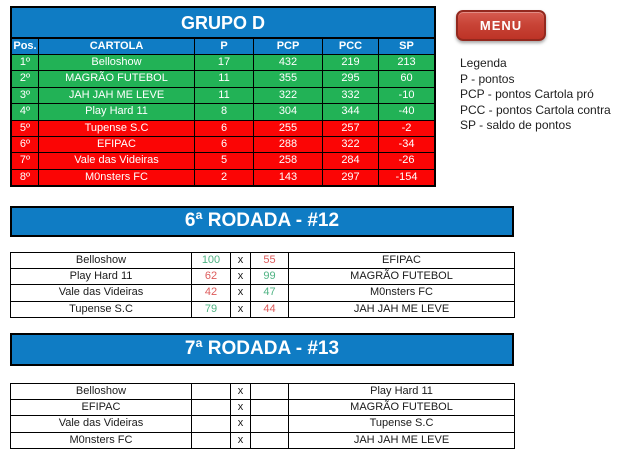 Image resolution: width=627 pixels, height=455 pixels. I want to click on away-score: 44, so click(270, 309).